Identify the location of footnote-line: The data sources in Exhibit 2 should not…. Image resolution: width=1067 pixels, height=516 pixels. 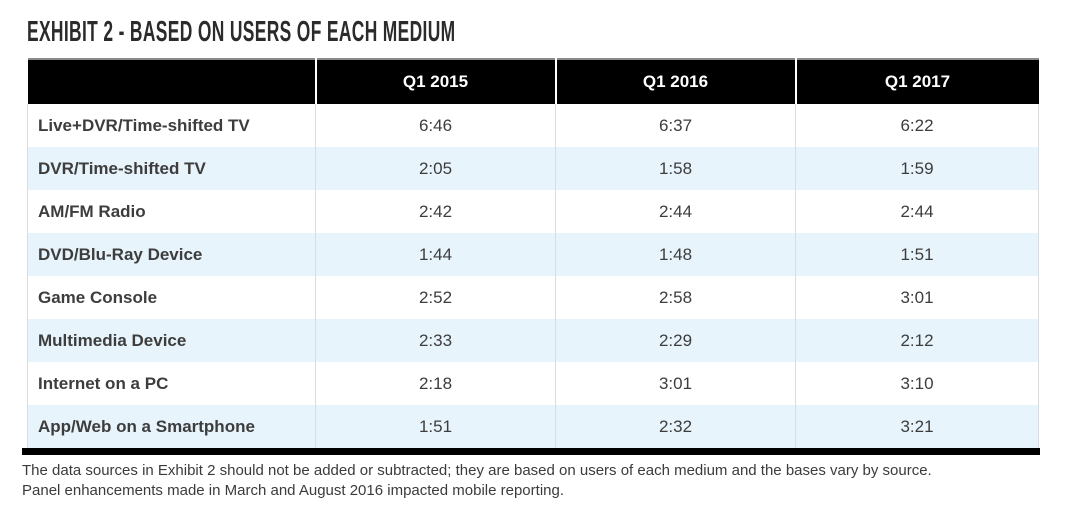
(477, 470).